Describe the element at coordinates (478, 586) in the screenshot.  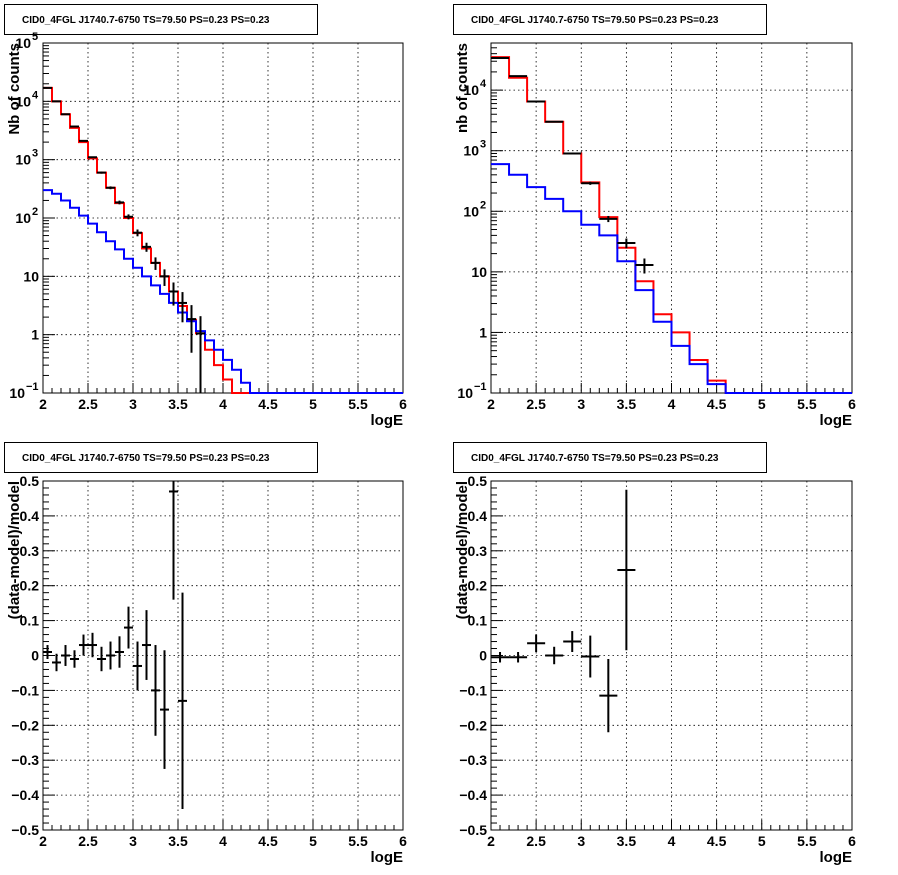
I see `y-tick-label: 0.2` at that location.